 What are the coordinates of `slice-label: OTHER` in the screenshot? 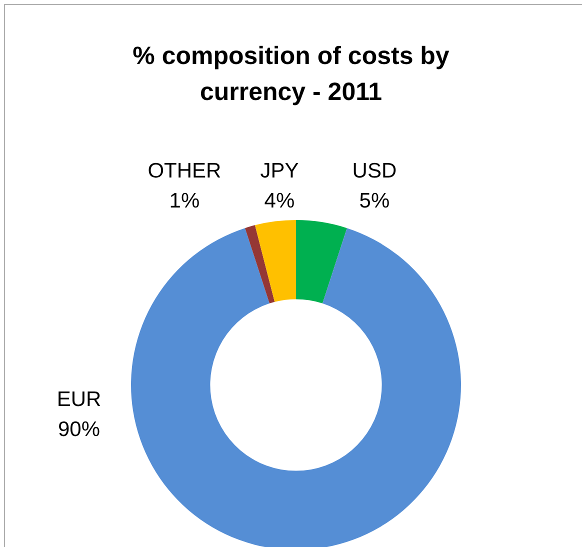 It's located at (185, 170).